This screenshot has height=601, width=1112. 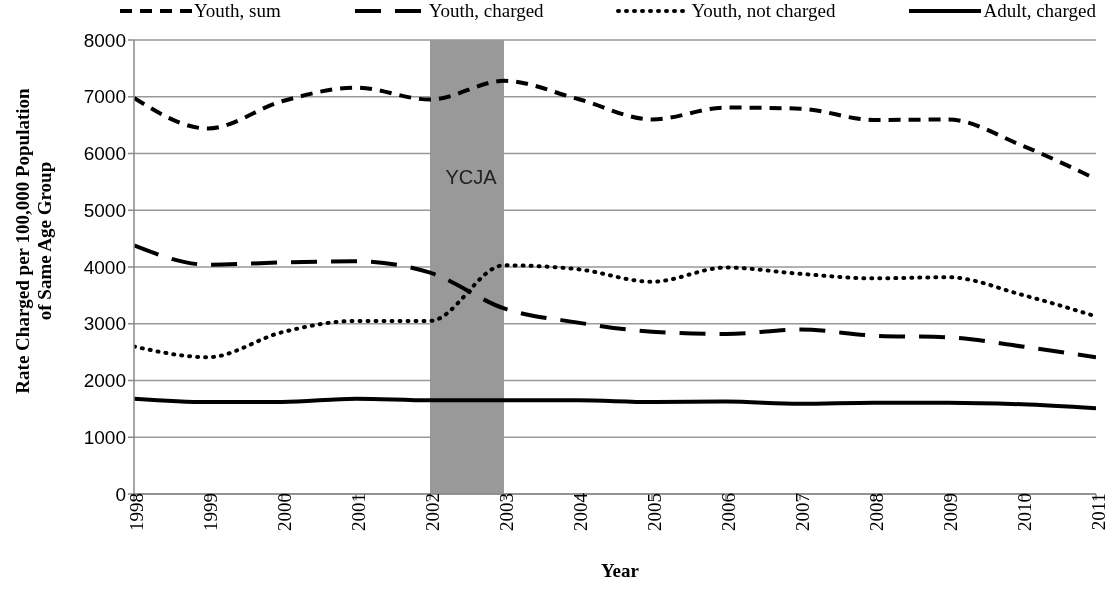 I want to click on band-label: YCJA, so click(x=471, y=177).